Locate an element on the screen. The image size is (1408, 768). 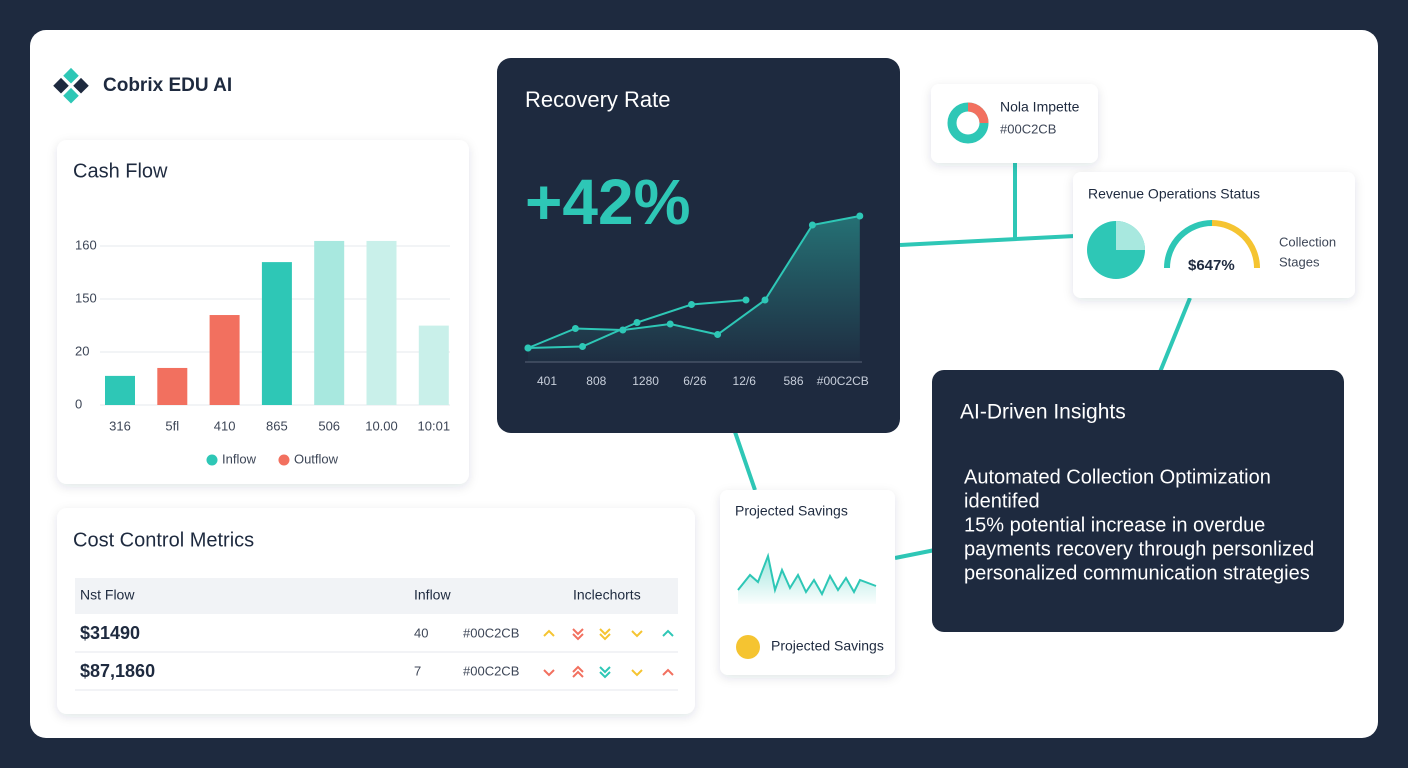
x-tick-label: 865 is located at coordinates (277, 425).